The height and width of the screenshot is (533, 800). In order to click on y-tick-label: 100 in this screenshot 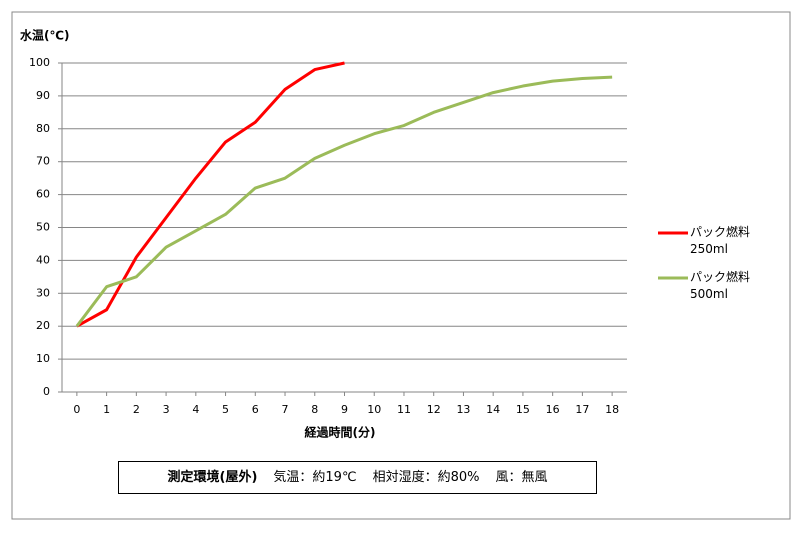, I will do `click(39, 62)`.